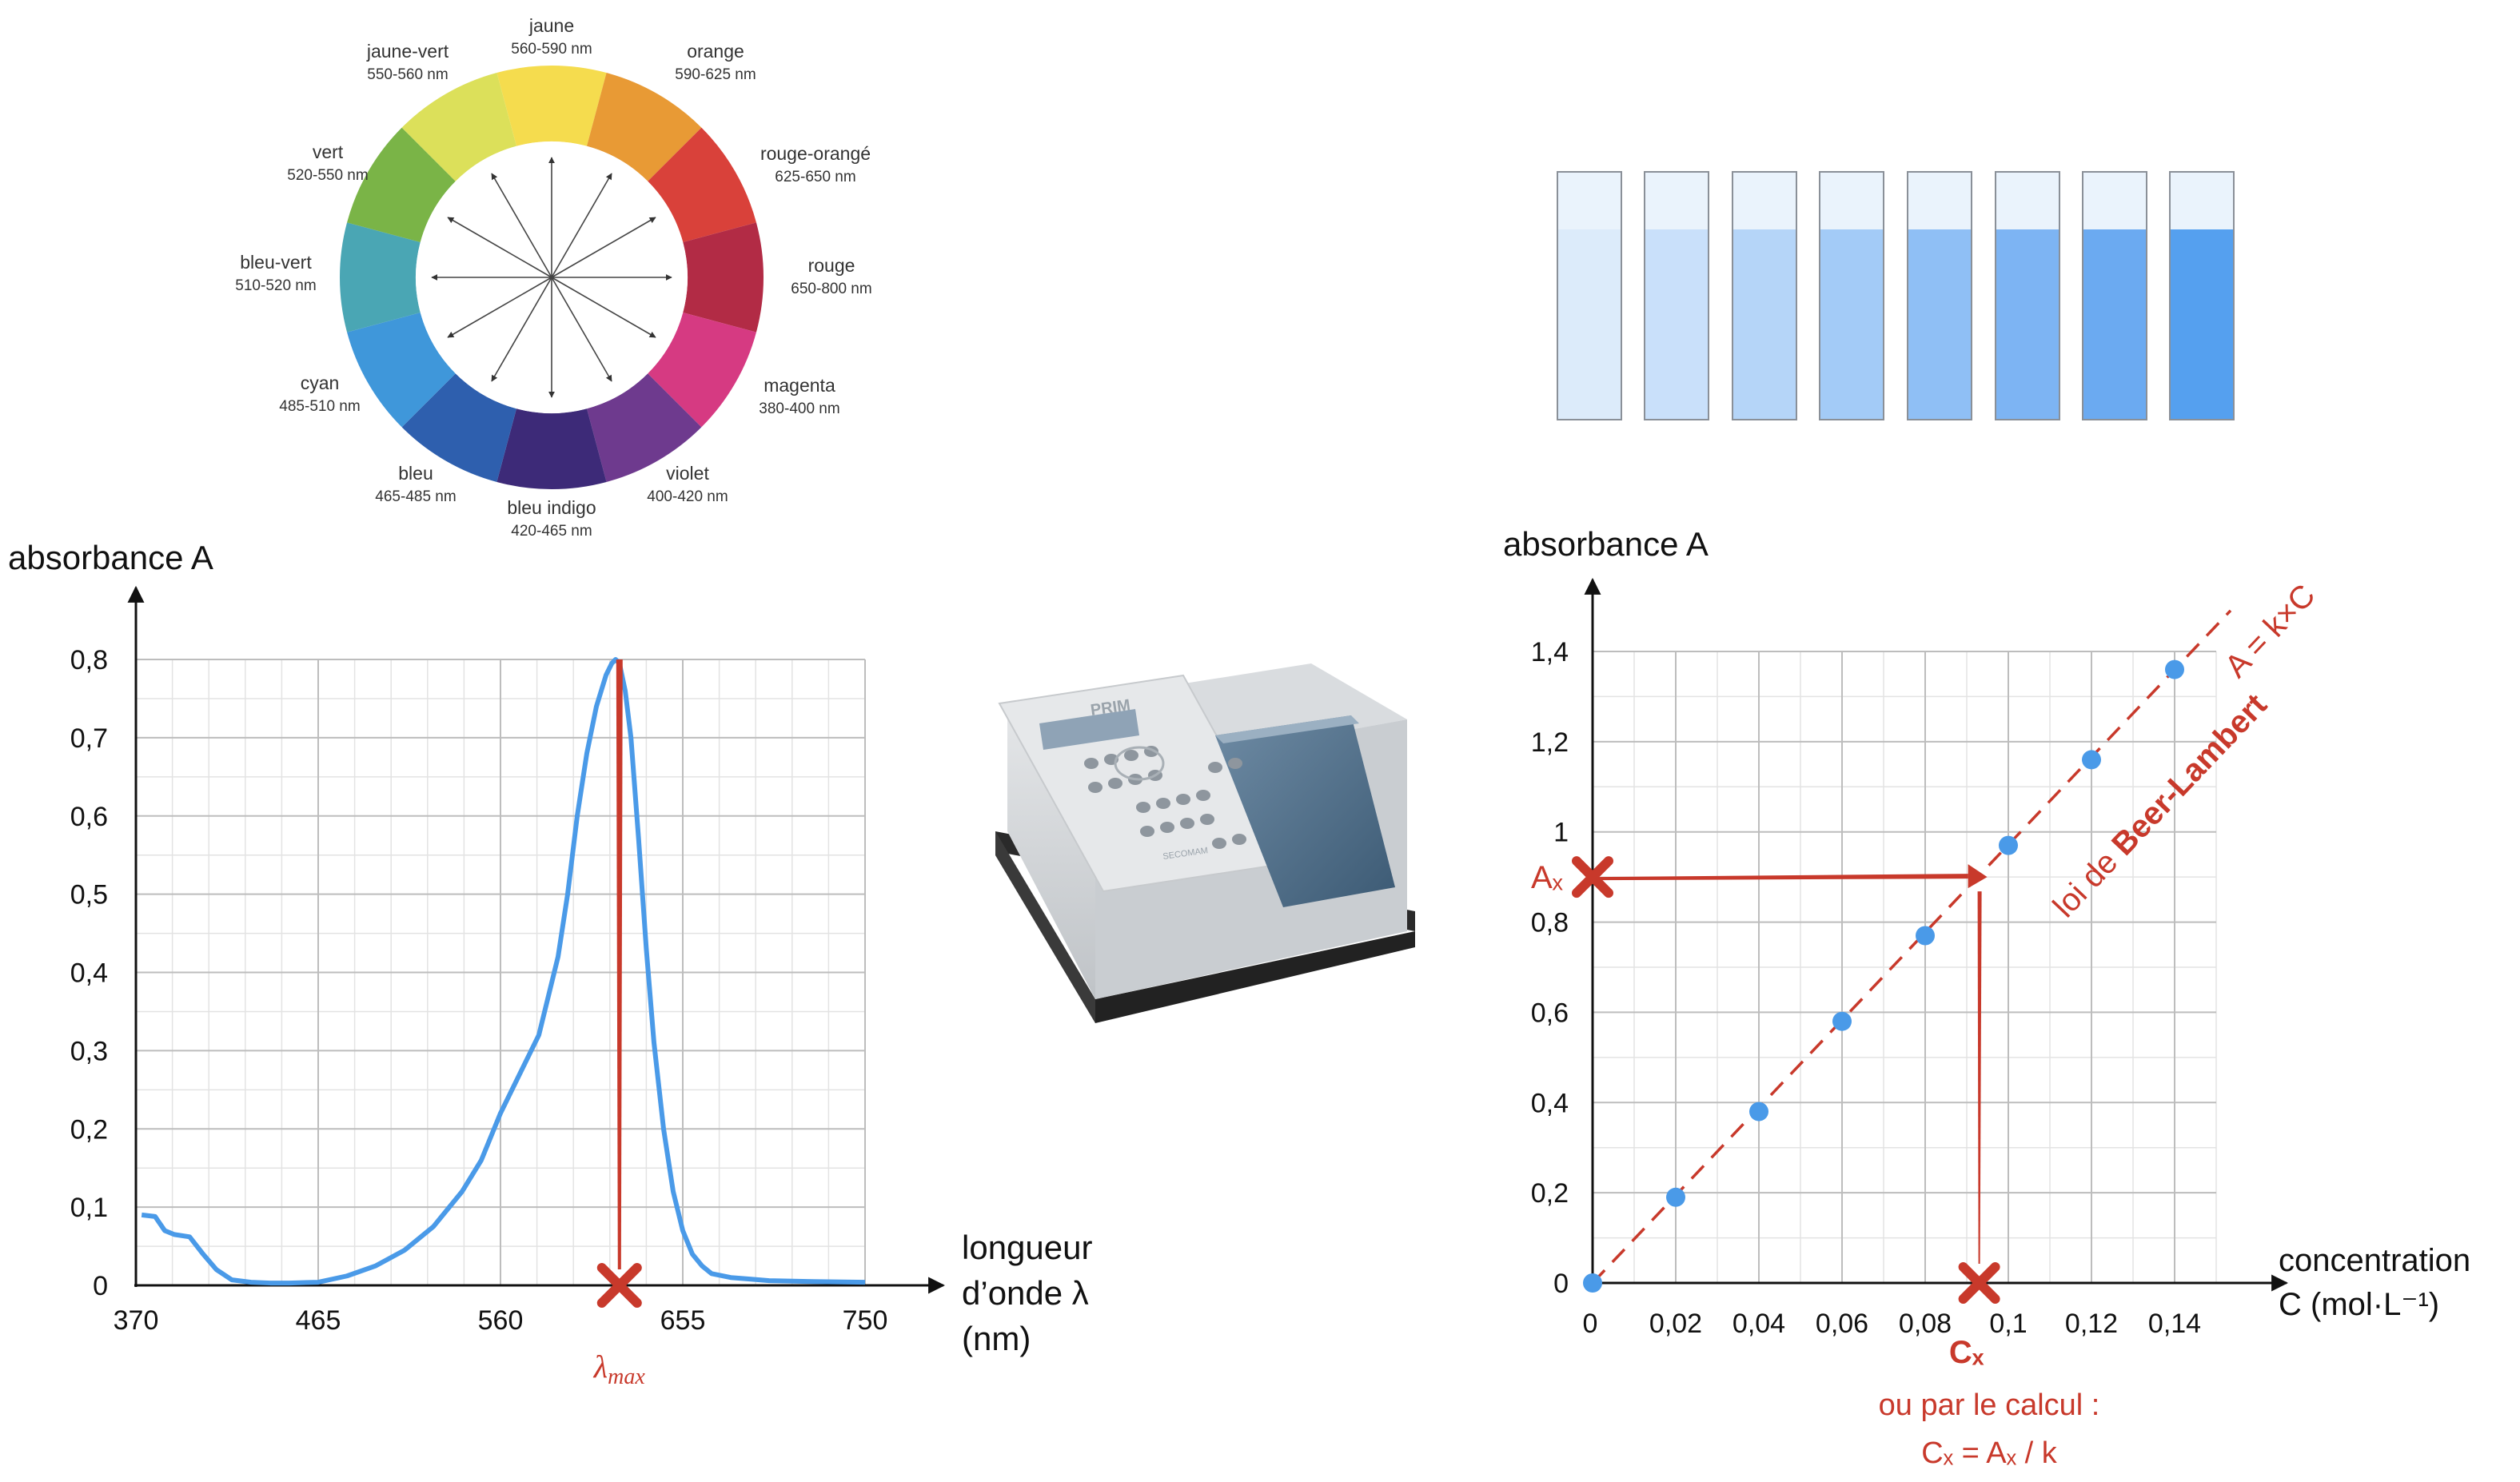  I want to click on wheel-label-name: jaune-vert, so click(407, 51).